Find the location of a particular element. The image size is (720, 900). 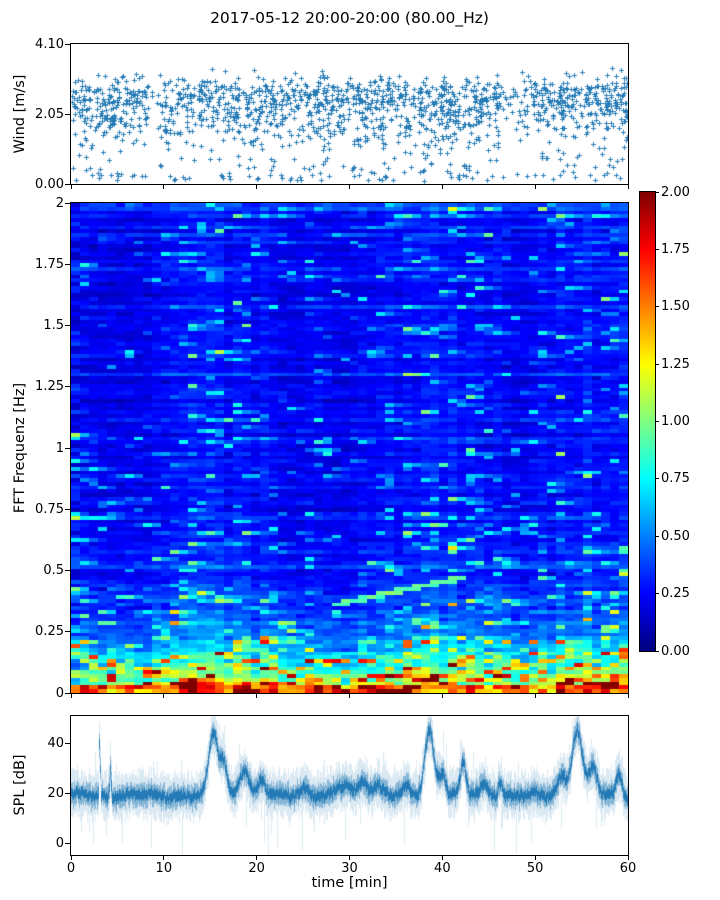

colorbar-tick-label: 2.00 is located at coordinates (675, 192).